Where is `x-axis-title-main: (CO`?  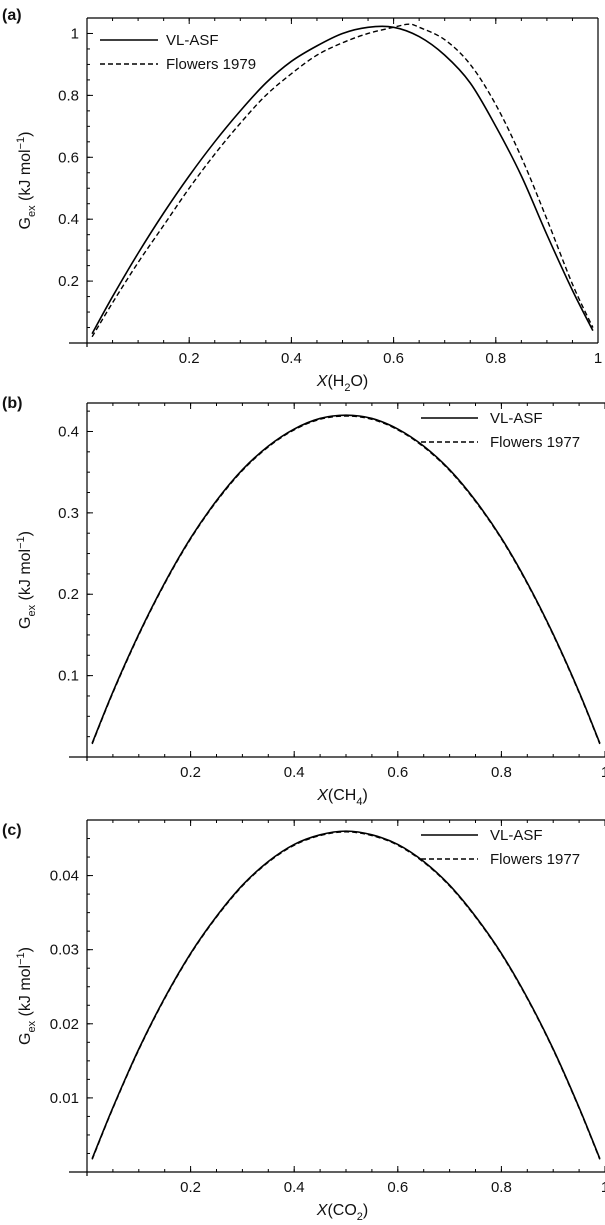
x-axis-title-main: (CO is located at coordinates (341, 1210).